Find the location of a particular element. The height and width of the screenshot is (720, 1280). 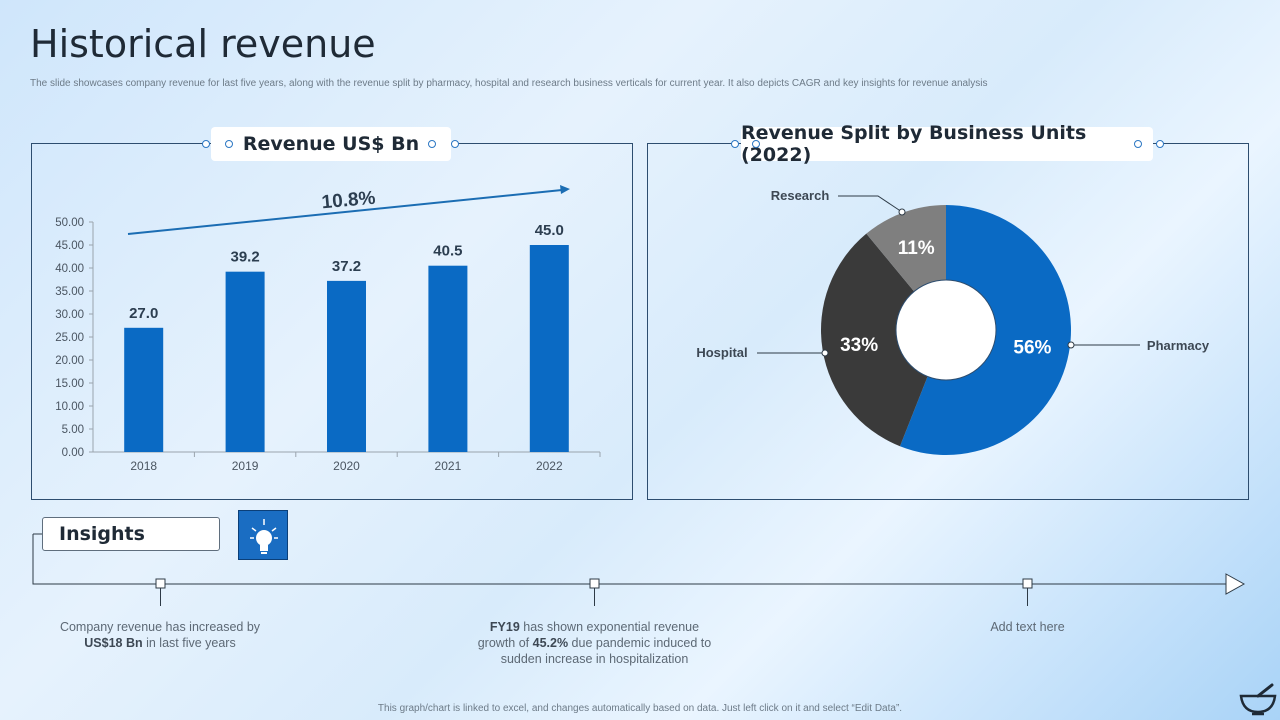

hospital-leader-dot is located at coordinates (825, 353).